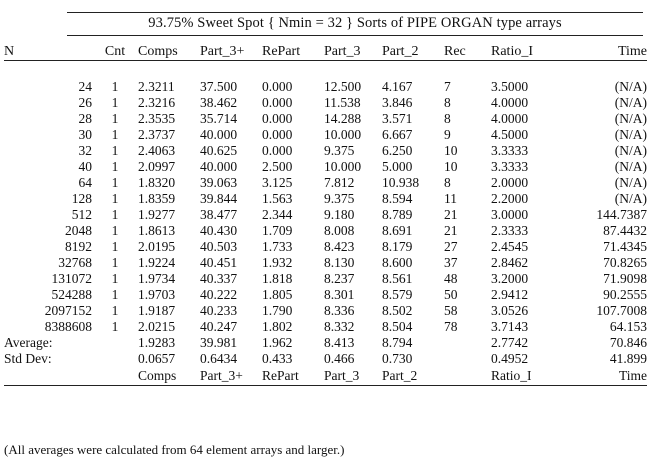  I want to click on cell-part3plus: 38.462, so click(219, 102).